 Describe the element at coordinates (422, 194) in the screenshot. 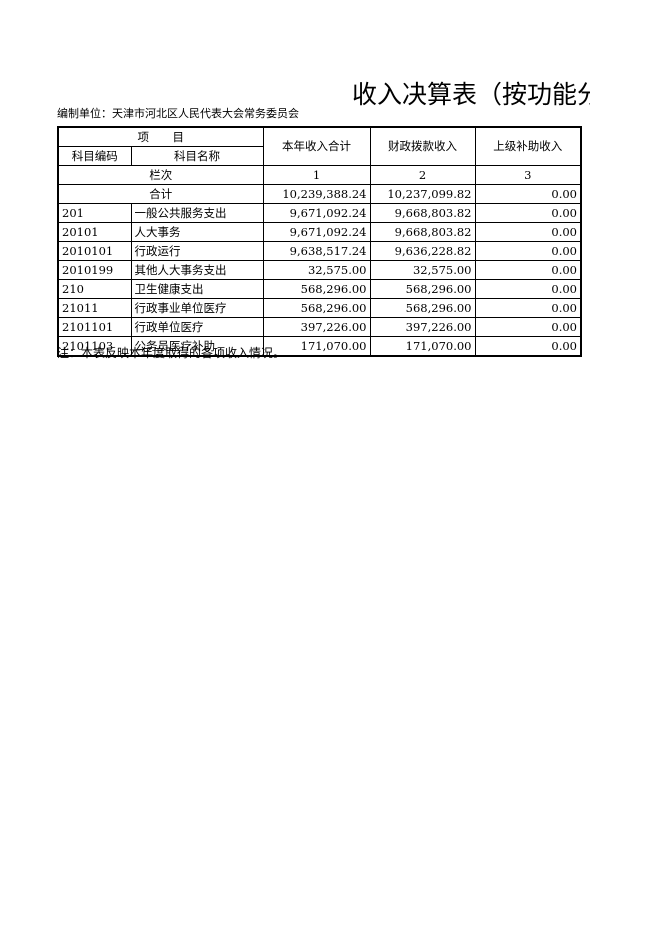

I see `total-row-value-2: 10,237,099.82` at that location.